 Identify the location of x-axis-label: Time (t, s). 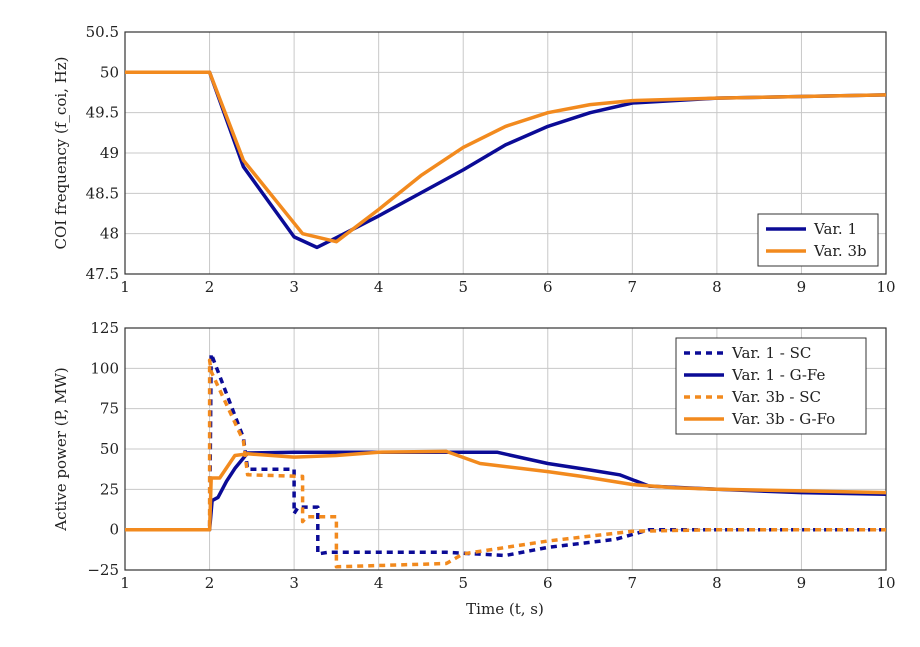
(505, 609).